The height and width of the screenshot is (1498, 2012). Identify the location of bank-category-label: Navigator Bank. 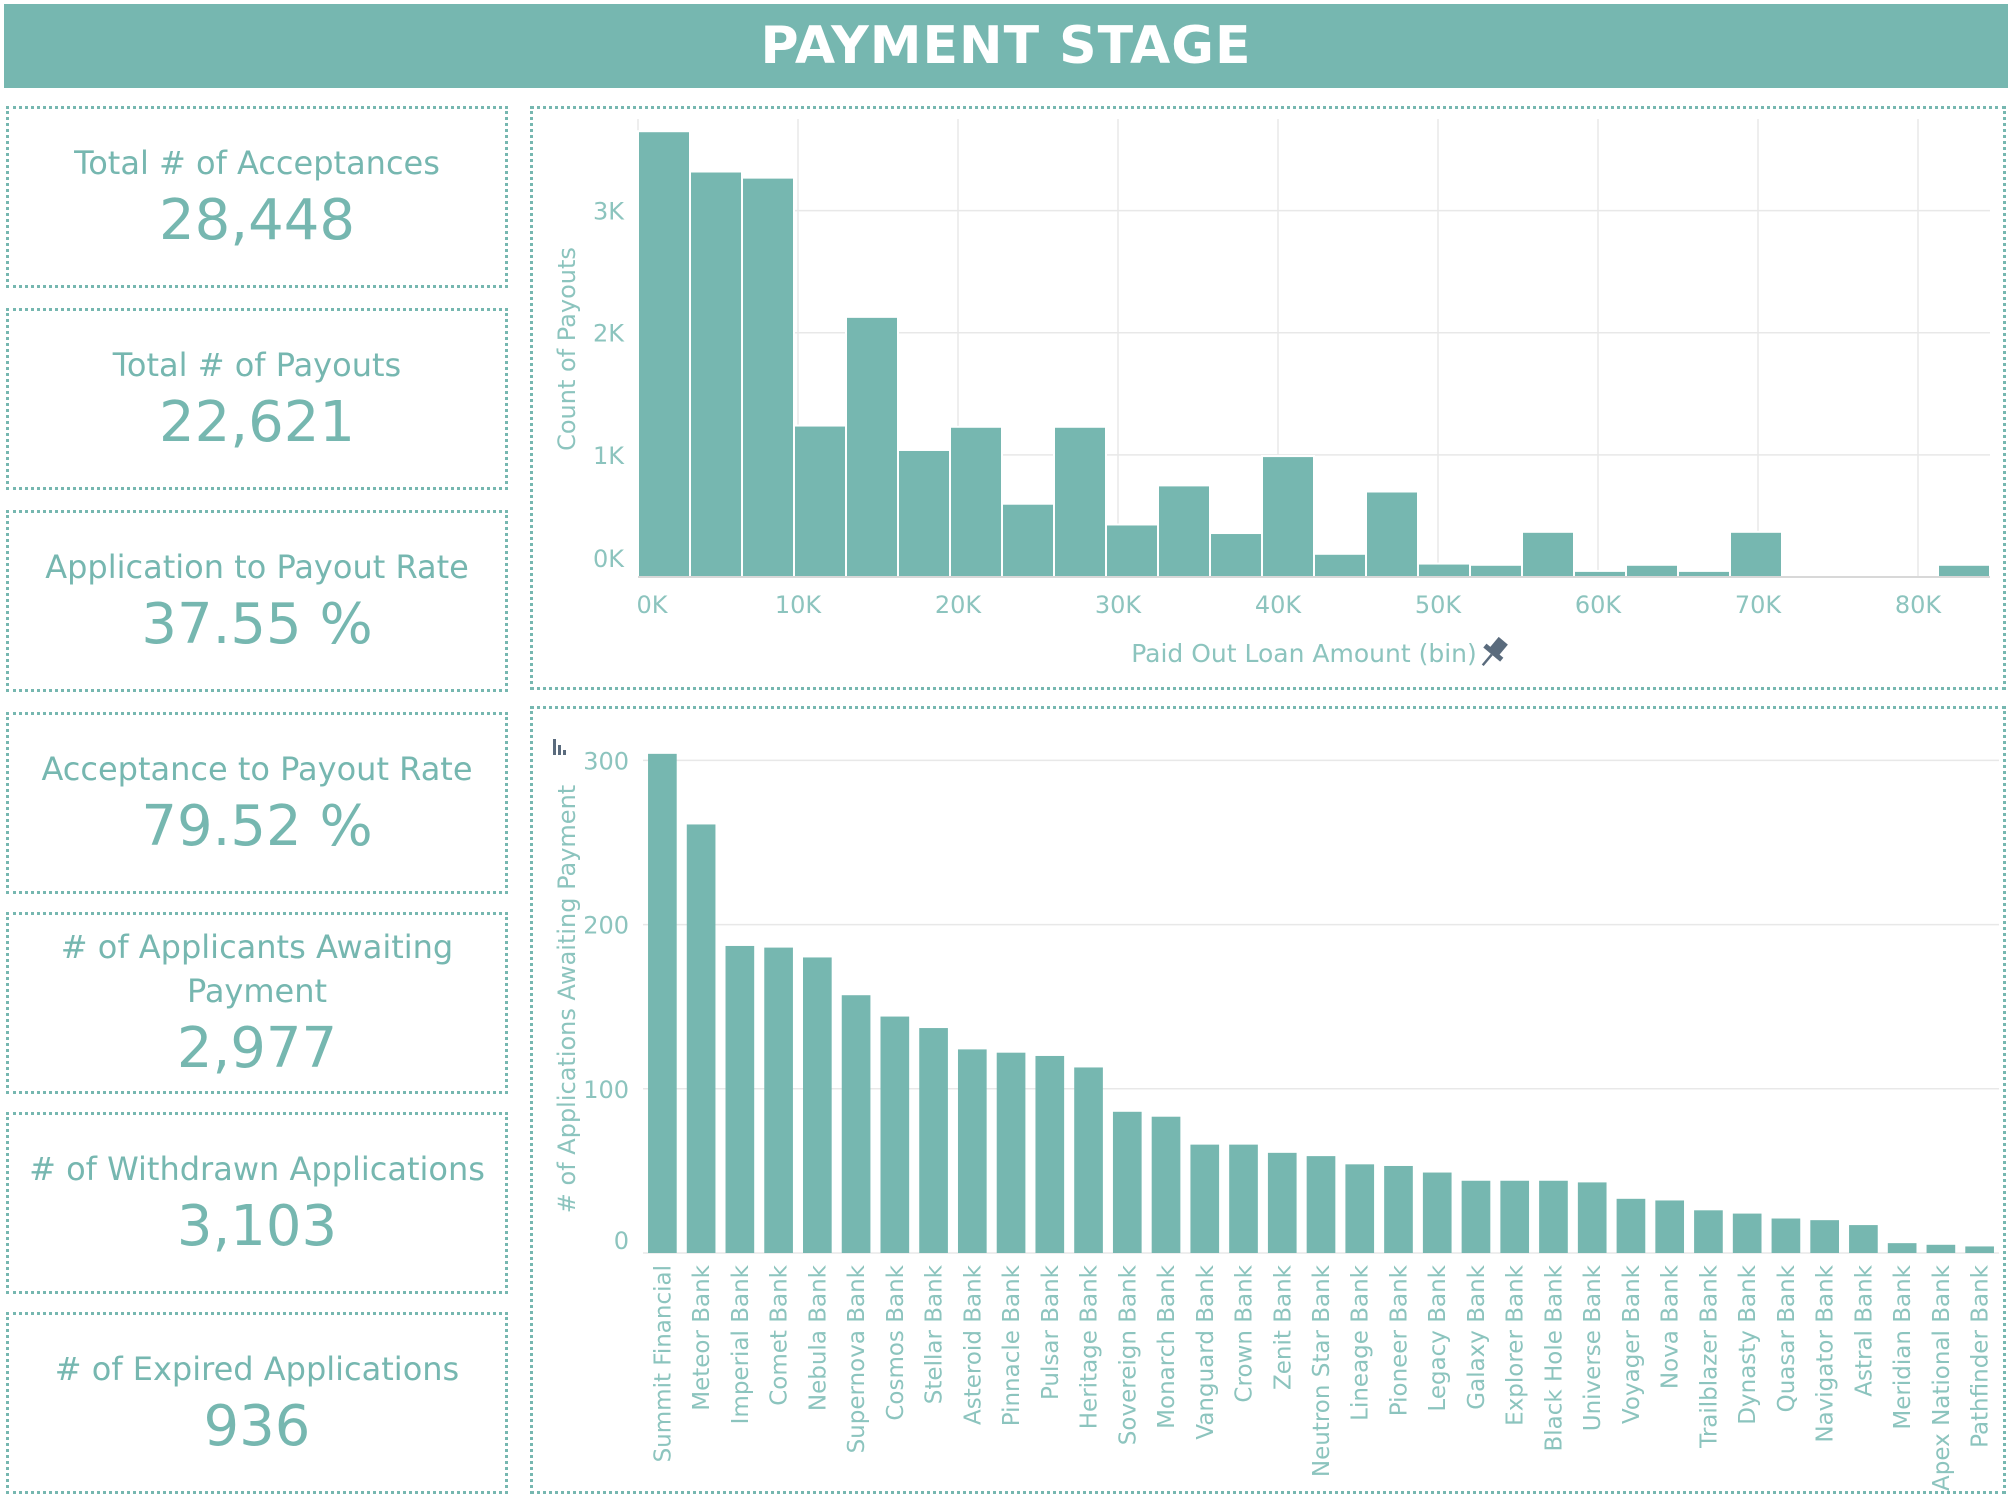
(1826, 1353).